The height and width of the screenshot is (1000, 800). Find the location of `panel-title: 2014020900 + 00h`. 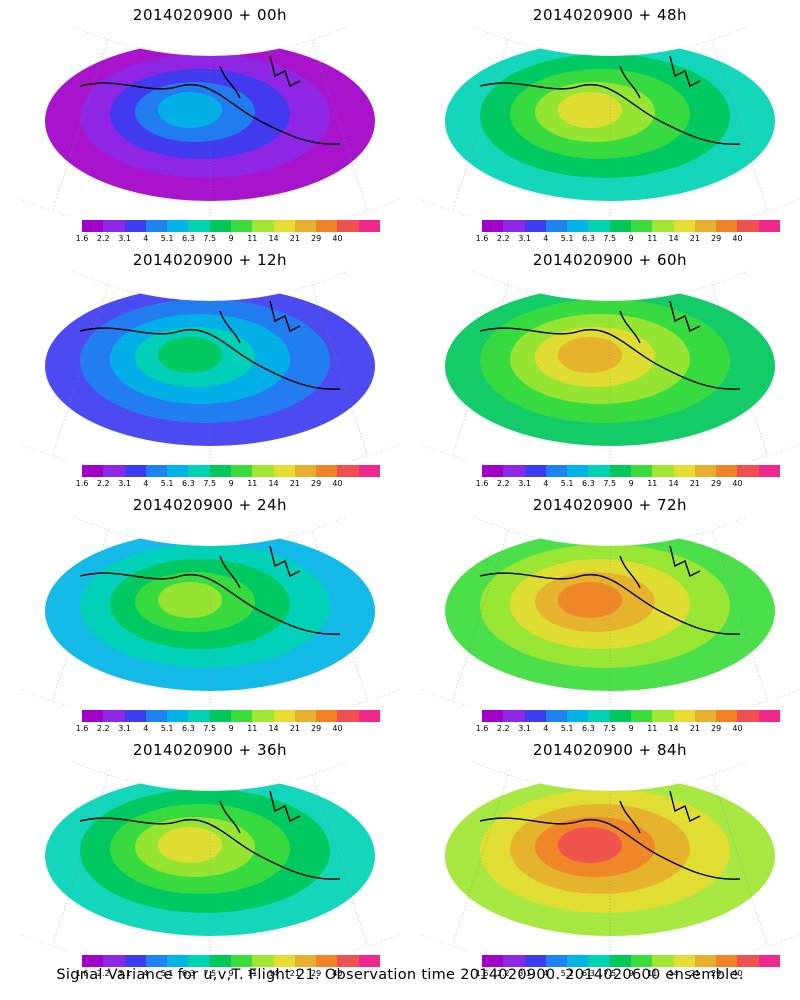

panel-title: 2014020900 + 00h is located at coordinates (210, 15).